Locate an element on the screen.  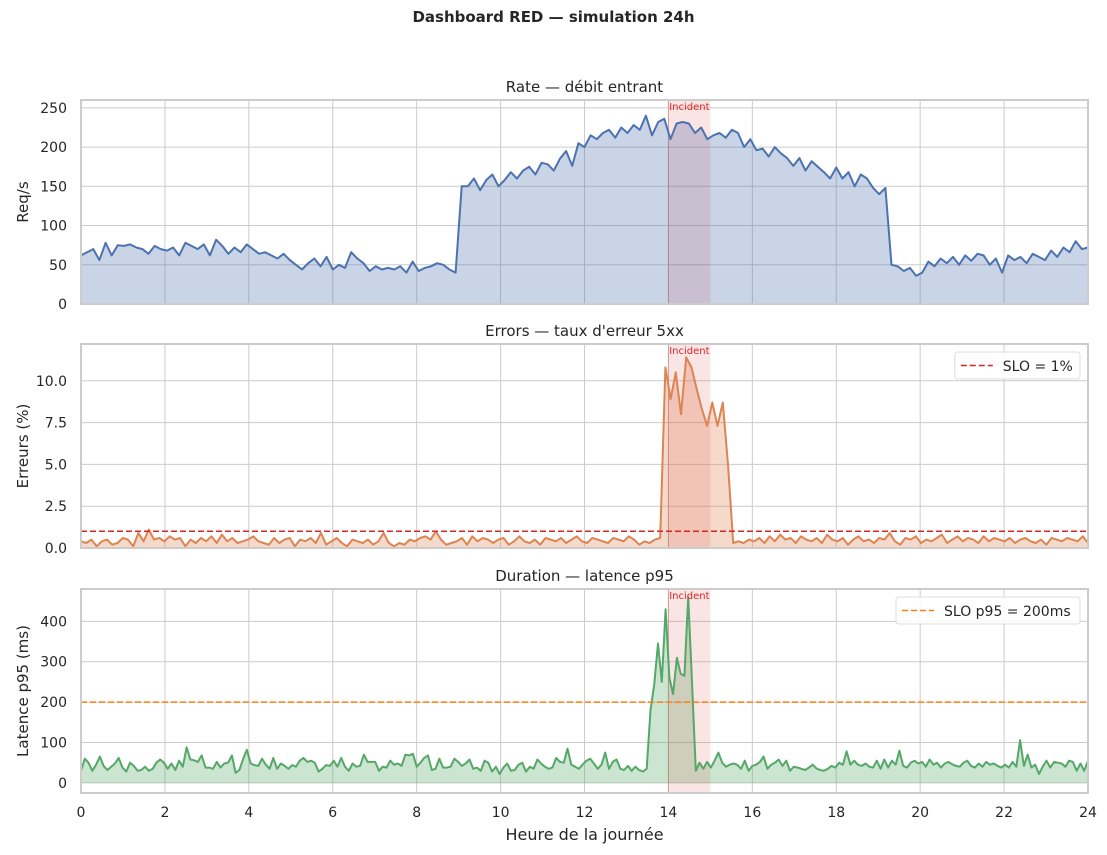
y-axis-label: Erreurs (%) is located at coordinates (23, 446).